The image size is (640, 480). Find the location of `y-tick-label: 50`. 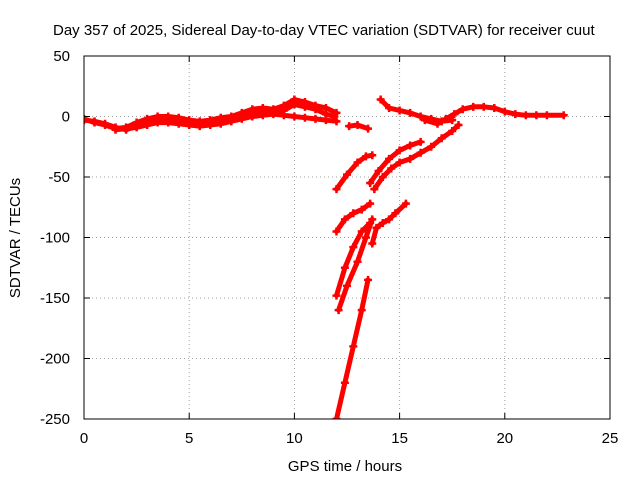

y-tick-label: 50 is located at coordinates (61, 56).